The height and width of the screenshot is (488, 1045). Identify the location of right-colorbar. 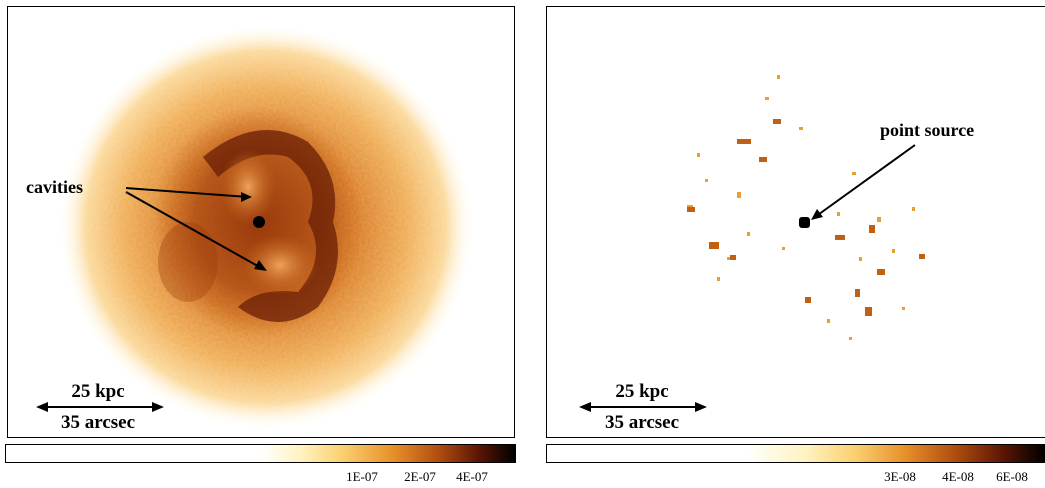
(795, 453).